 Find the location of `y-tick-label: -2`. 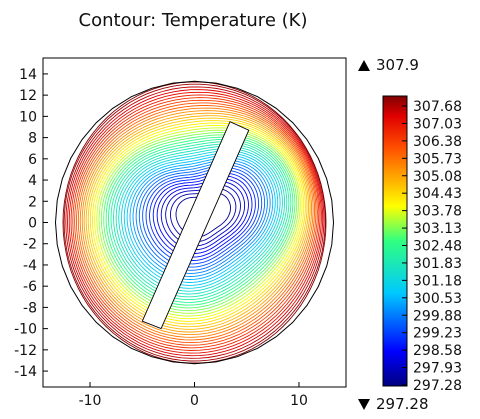

y-tick-label: -2 is located at coordinates (30, 245).